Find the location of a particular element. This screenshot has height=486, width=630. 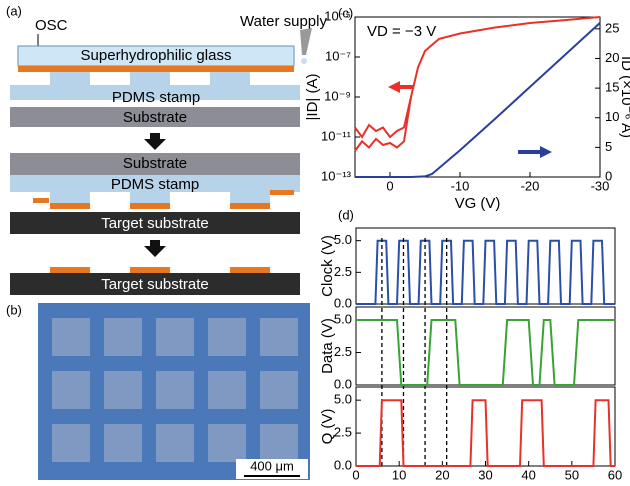

y-axis-label: Clock (V) is located at coordinates (327, 266).